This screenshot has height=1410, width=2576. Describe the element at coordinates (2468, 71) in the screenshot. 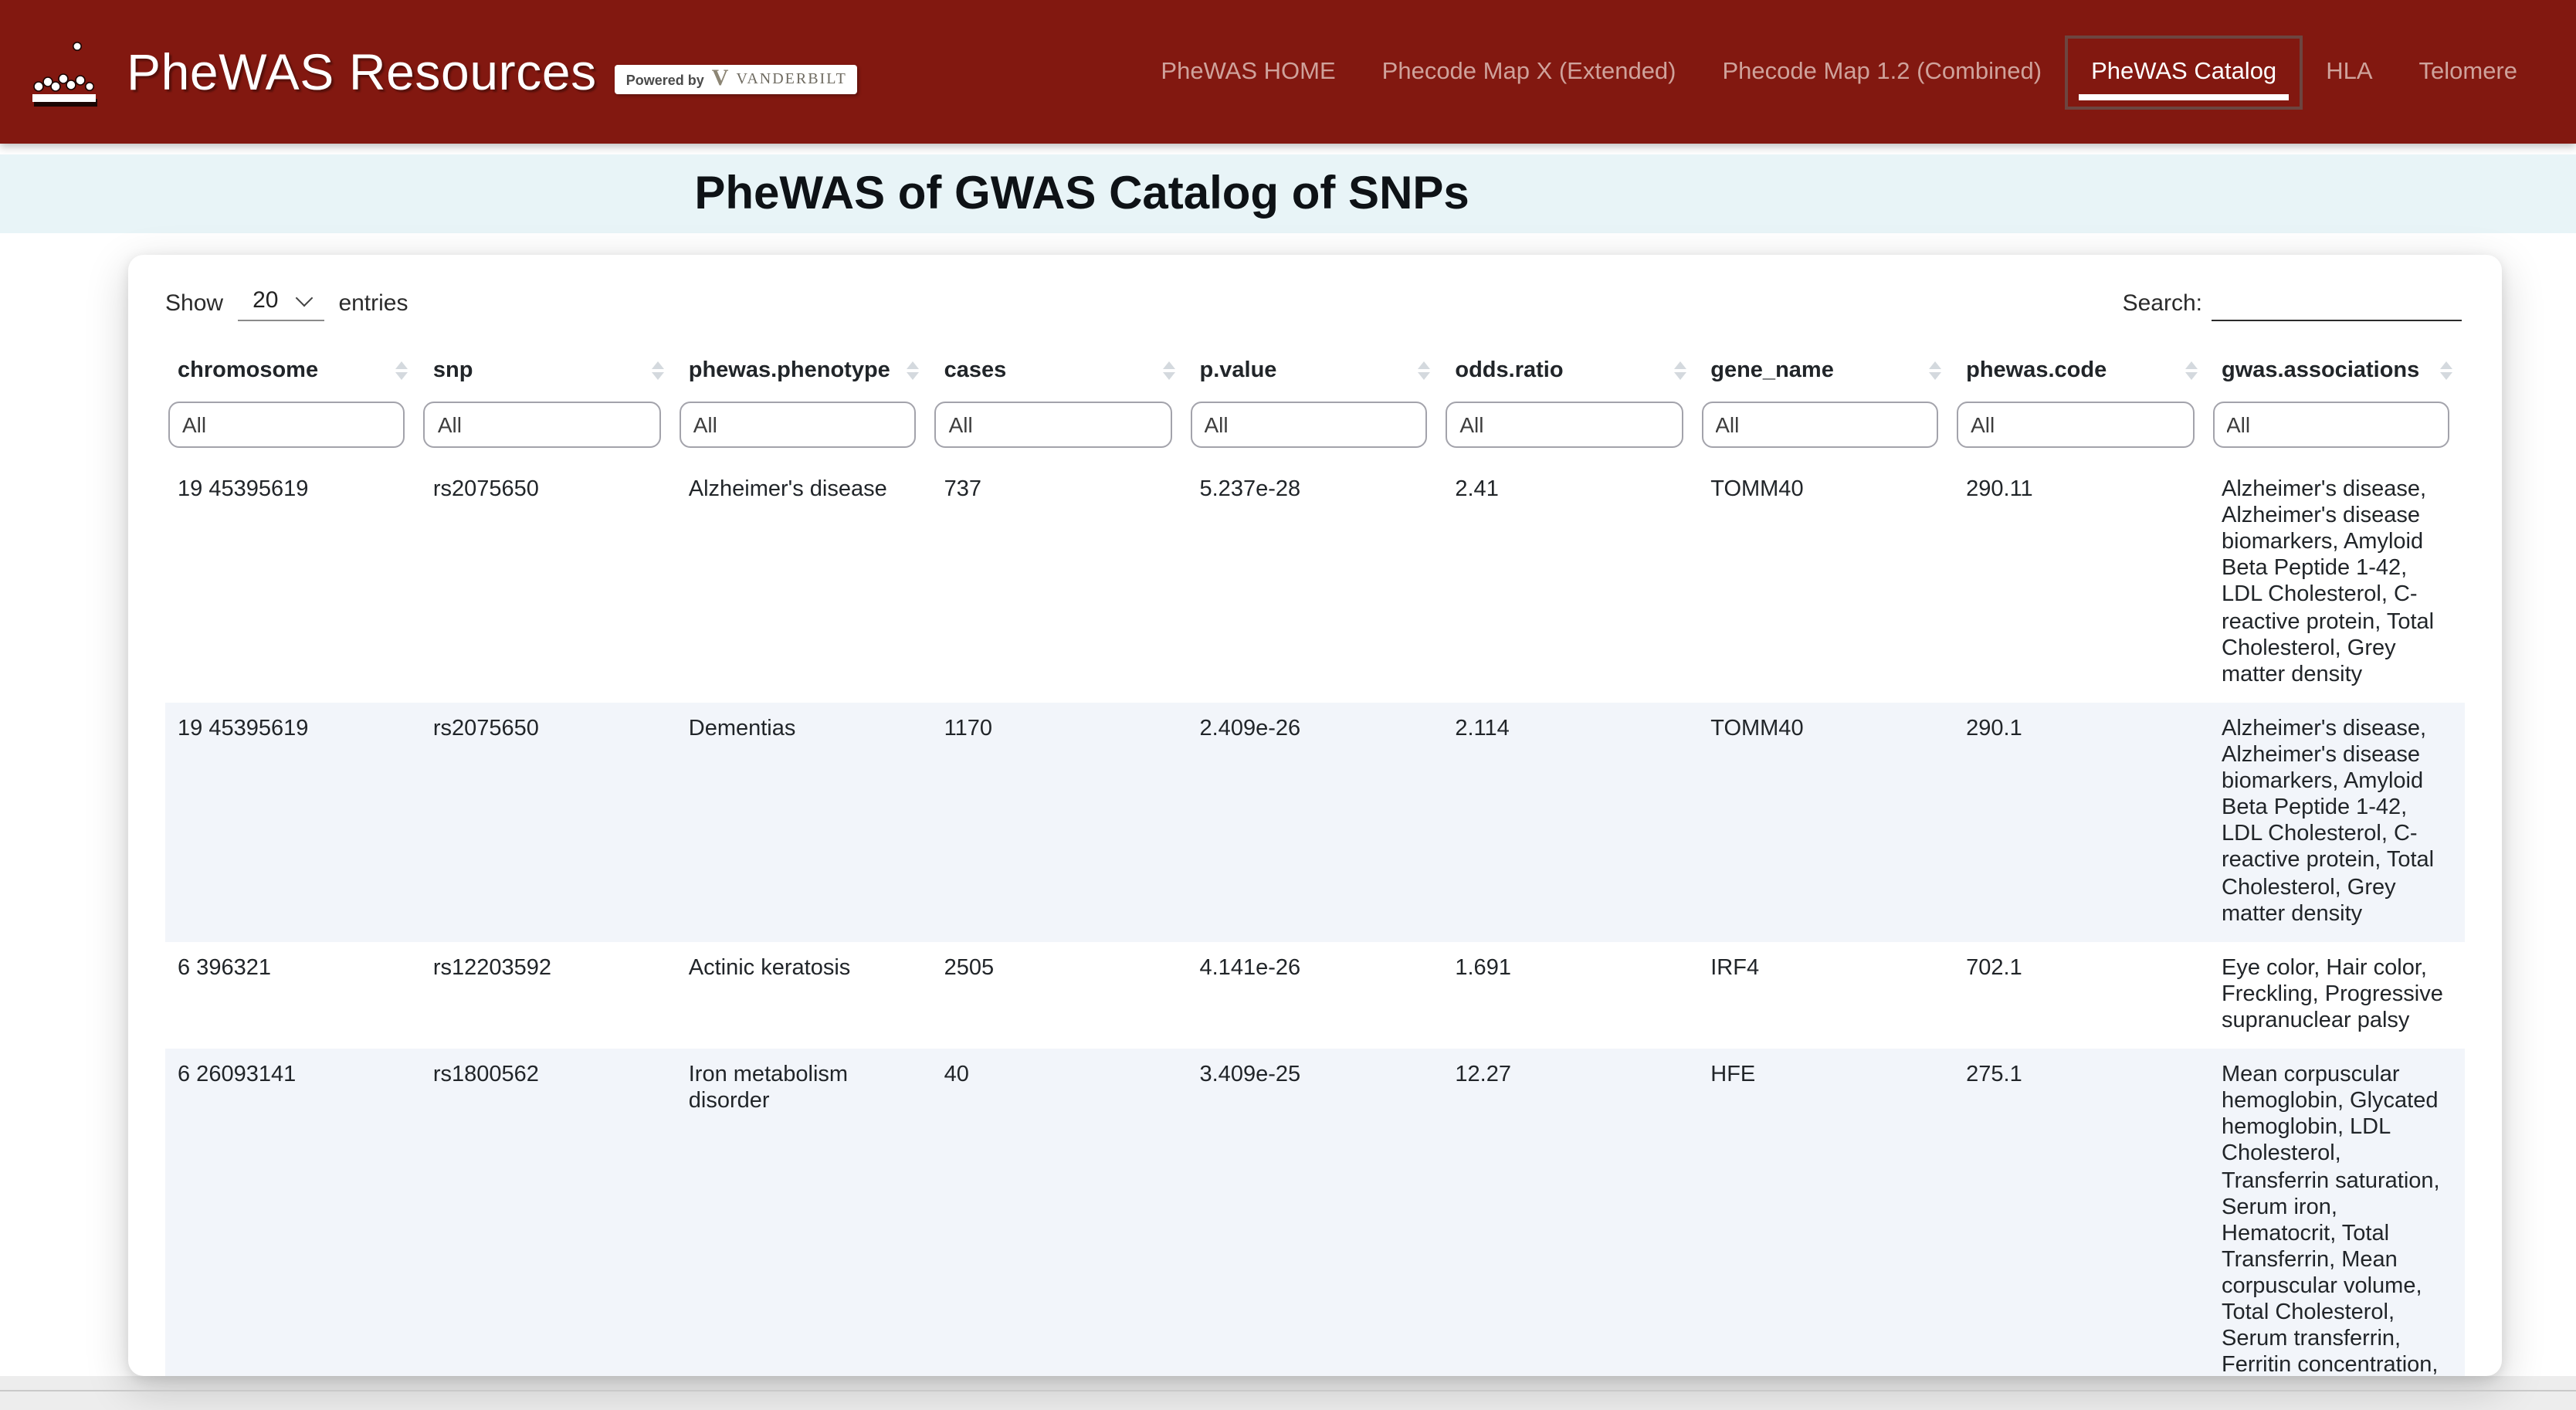

I see `nav-item-telomere: Telomere` at that location.